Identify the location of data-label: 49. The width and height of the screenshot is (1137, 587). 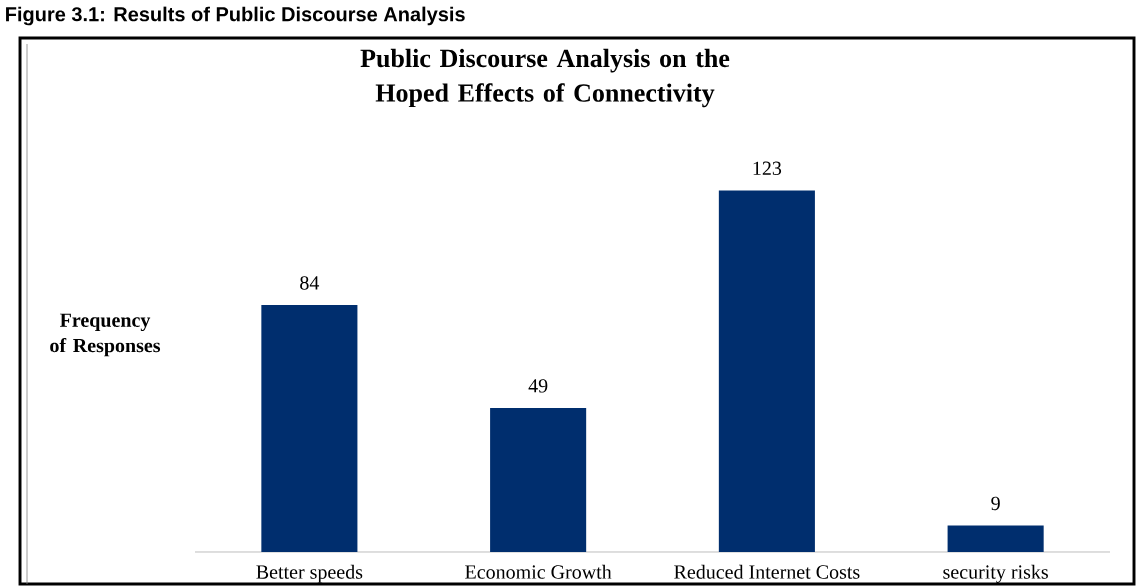
(538, 385).